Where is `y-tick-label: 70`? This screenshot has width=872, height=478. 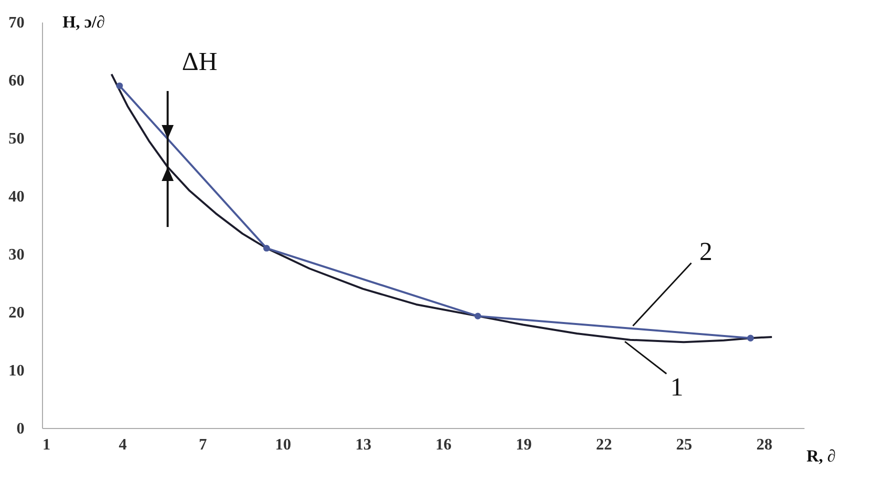 y-tick-label: 70 is located at coordinates (16, 23).